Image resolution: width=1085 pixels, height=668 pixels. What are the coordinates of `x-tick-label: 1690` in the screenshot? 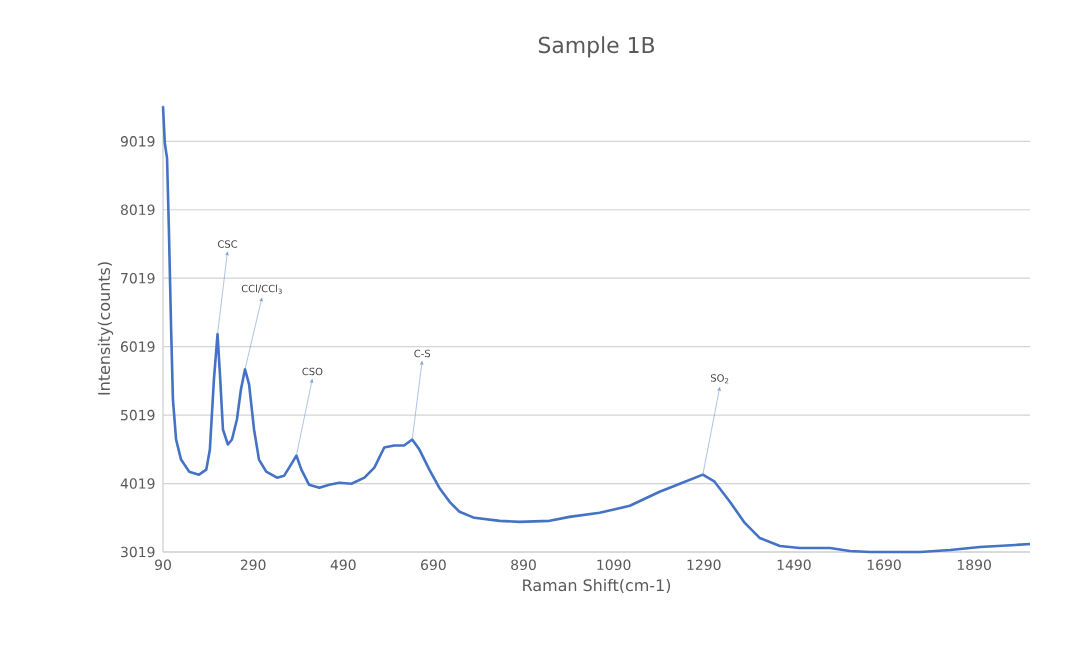 It's located at (884, 565).